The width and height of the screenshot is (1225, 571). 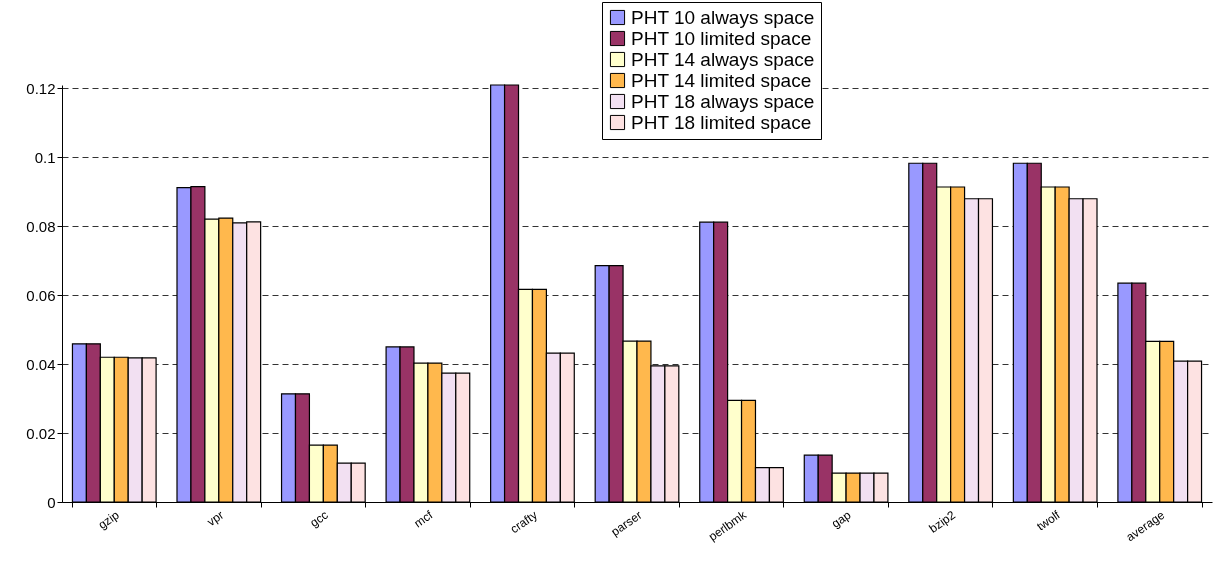 I want to click on y-tick-label: 0.08, so click(x=41, y=226).